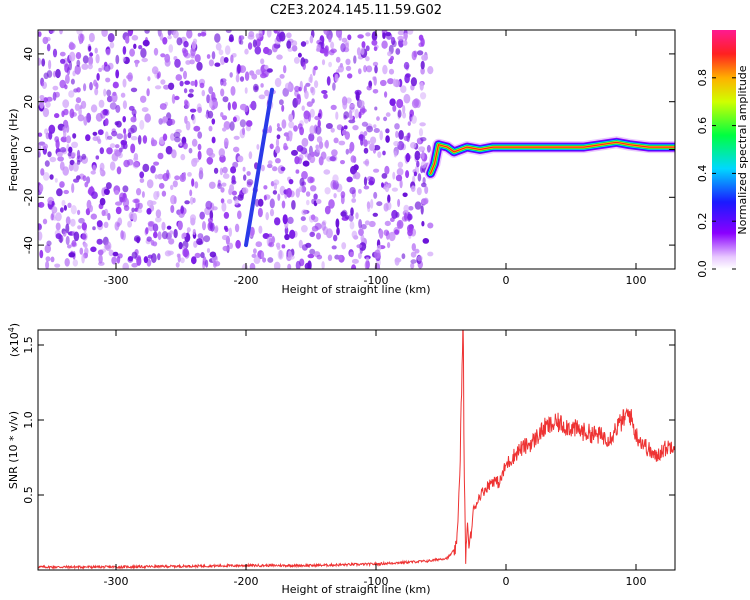 Image resolution: width=750 pixels, height=600 pixels. Describe the element at coordinates (28, 245) in the screenshot. I see `y-tick-label: -40` at that location.